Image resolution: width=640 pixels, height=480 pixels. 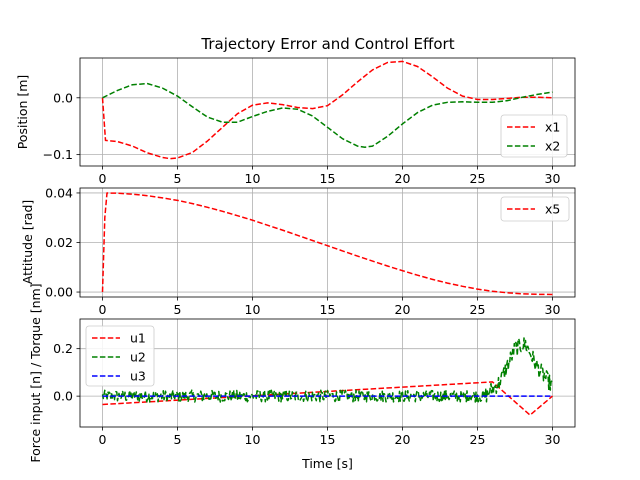 What do you see at coordinates (552, 146) in the screenshot?
I see `legend-label-x2: x2` at bounding box center [552, 146].